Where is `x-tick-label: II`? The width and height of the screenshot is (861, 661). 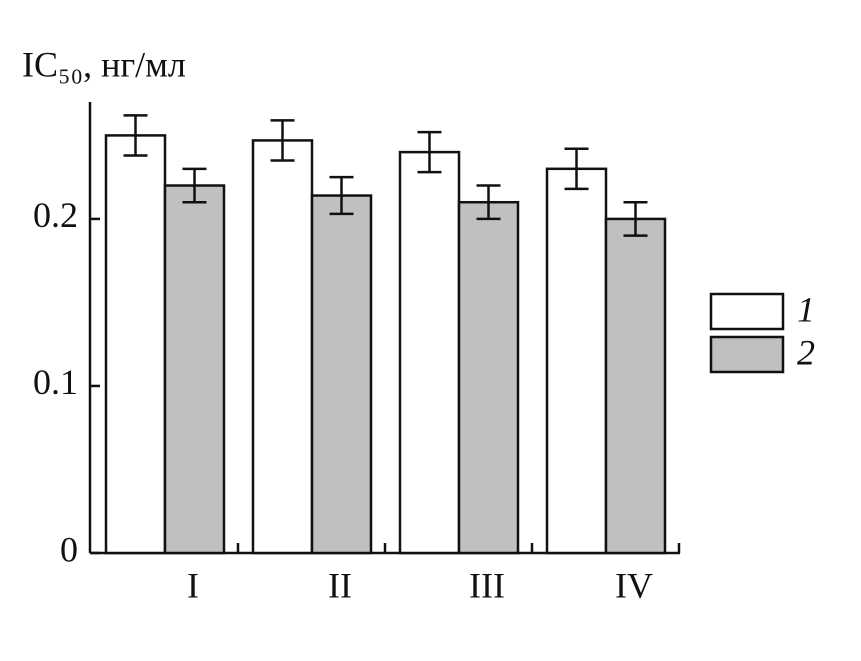
x-tick-label: II is located at coordinates (340, 585).